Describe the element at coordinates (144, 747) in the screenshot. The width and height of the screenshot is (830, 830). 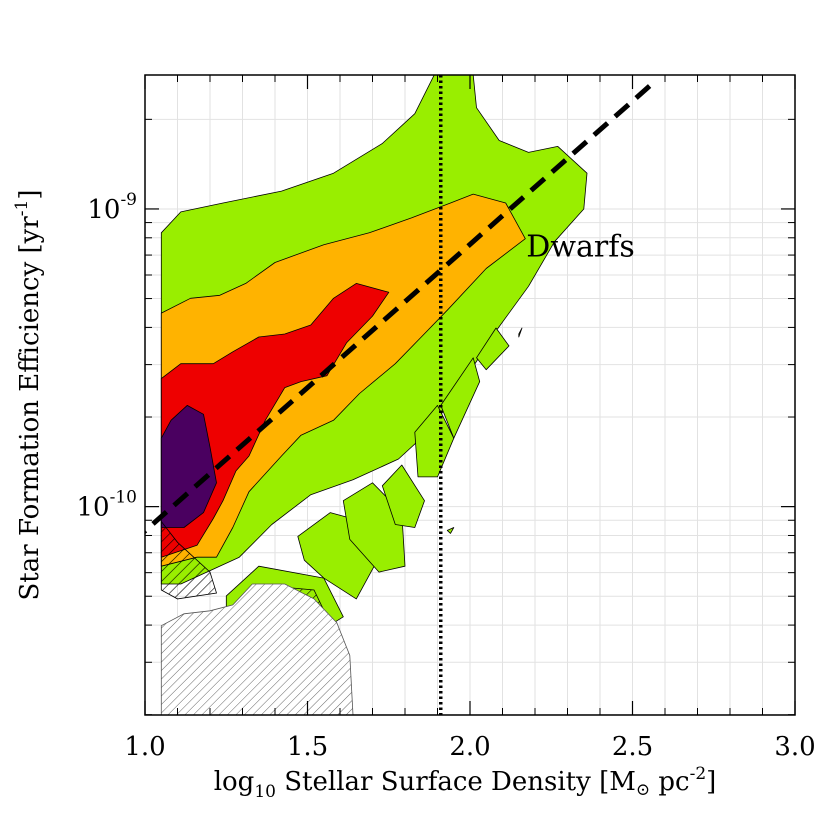
I see `x-tick-label: 1.0` at that location.